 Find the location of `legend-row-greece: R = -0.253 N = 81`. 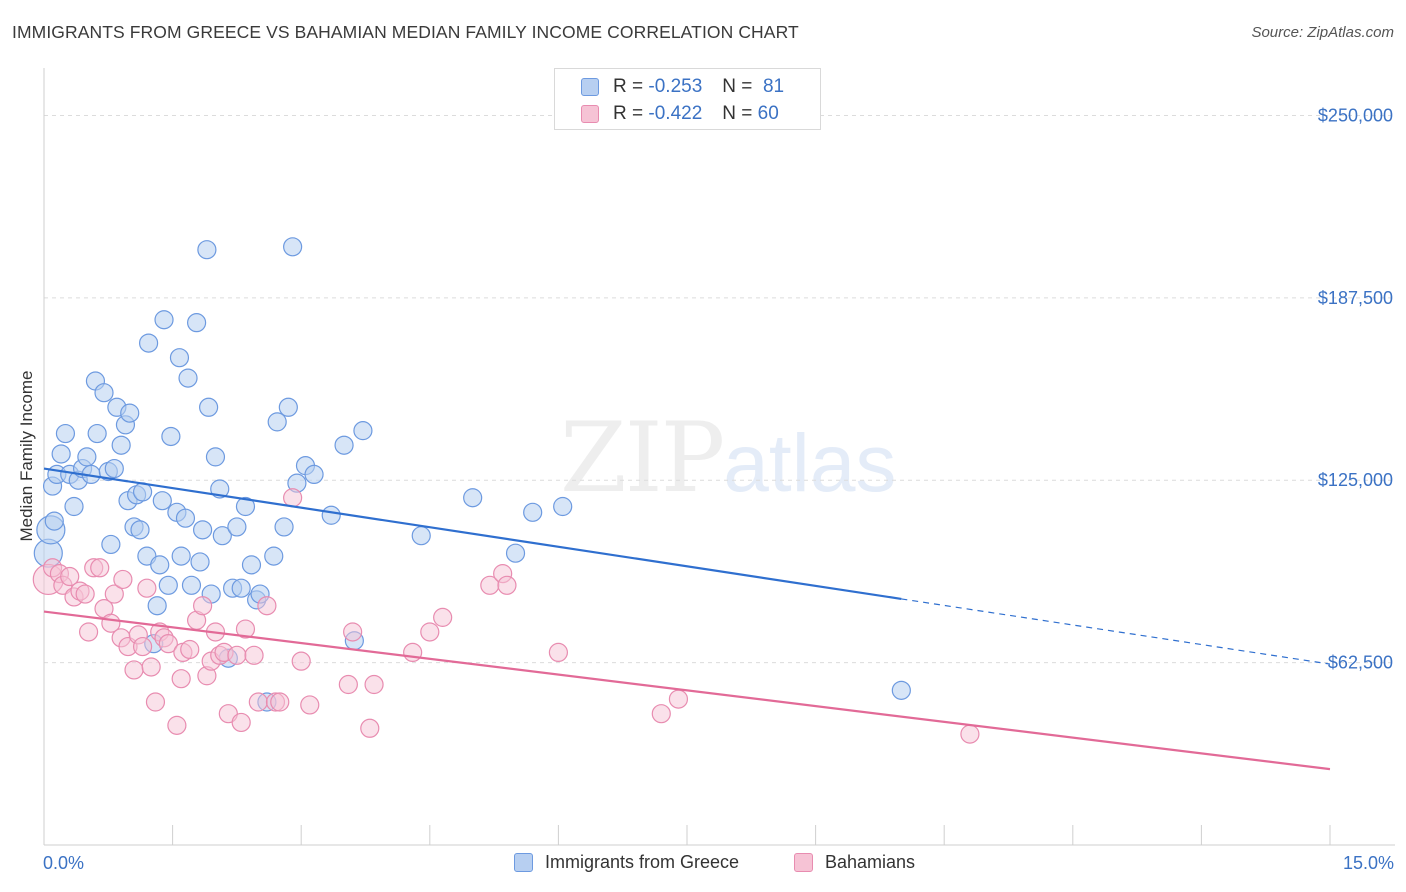

legend-row-greece: R = -0.253 N = 81 is located at coordinates (682, 87).